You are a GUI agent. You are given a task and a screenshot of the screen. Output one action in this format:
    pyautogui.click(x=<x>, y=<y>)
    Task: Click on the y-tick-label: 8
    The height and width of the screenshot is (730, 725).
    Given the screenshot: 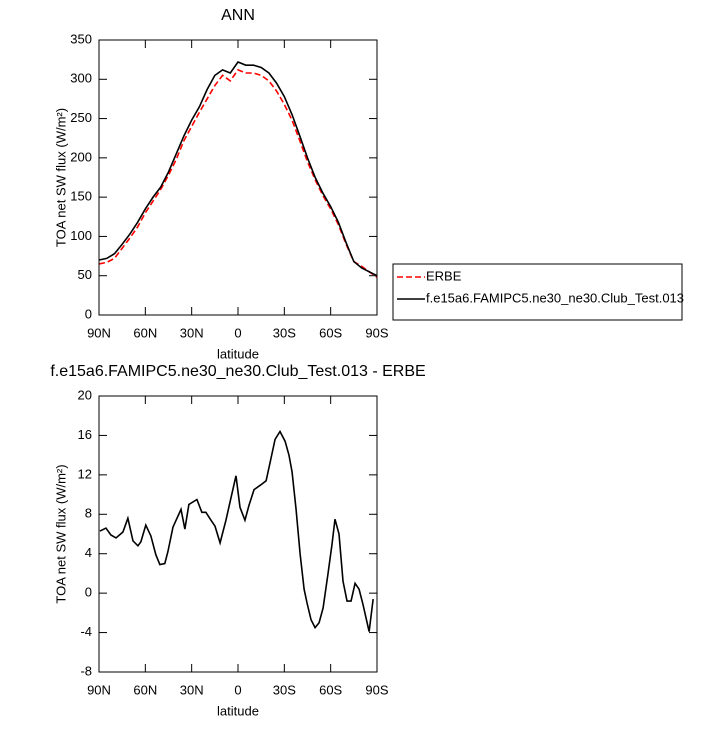 What is the action you would take?
    pyautogui.click(x=88, y=513)
    